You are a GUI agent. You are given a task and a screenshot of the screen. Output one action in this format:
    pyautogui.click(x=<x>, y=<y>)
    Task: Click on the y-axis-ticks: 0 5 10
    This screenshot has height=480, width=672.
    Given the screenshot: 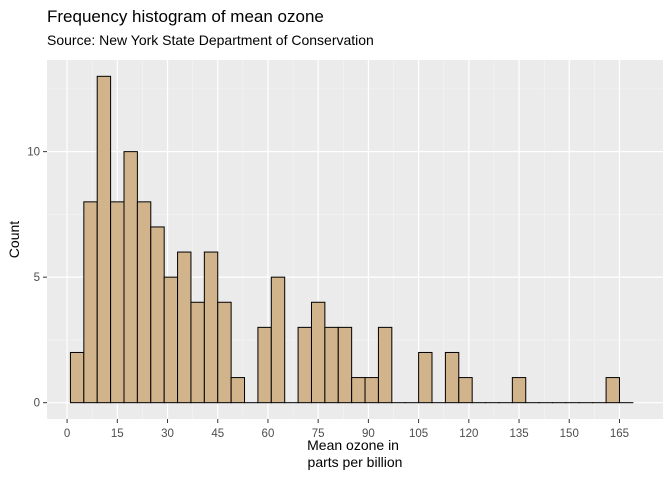 What is the action you would take?
    pyautogui.click(x=37, y=278)
    